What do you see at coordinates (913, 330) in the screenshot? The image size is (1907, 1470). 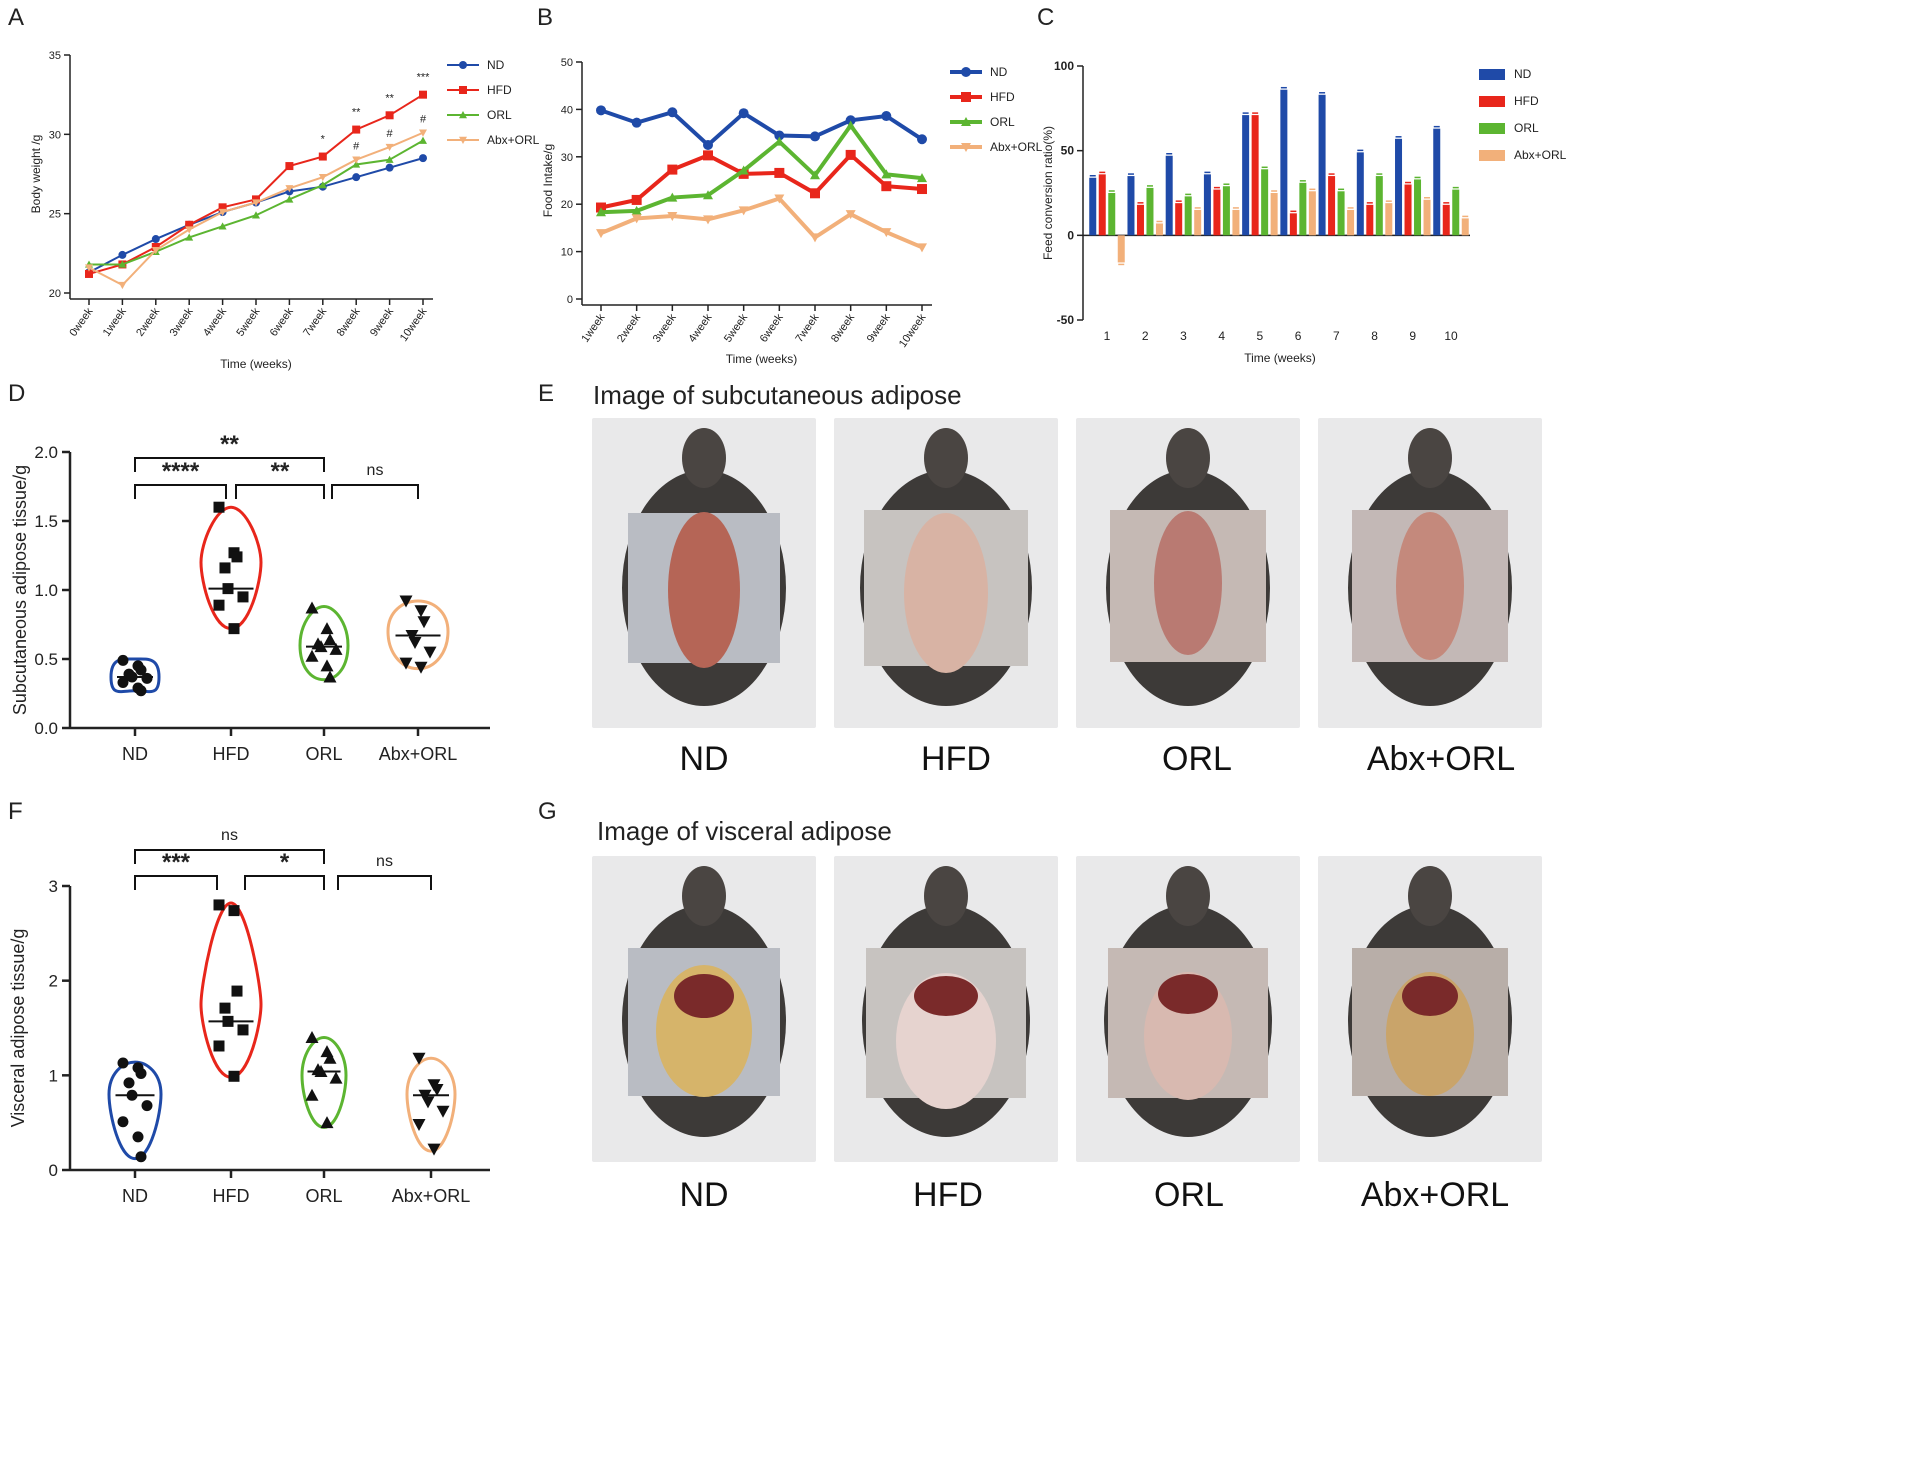 I see `chart-b-x-tick-label: 10week` at bounding box center [913, 330].